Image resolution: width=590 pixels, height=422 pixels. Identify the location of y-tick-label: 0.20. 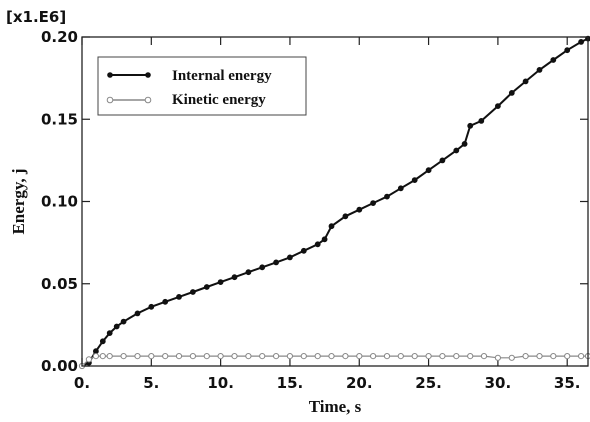
(59, 37).